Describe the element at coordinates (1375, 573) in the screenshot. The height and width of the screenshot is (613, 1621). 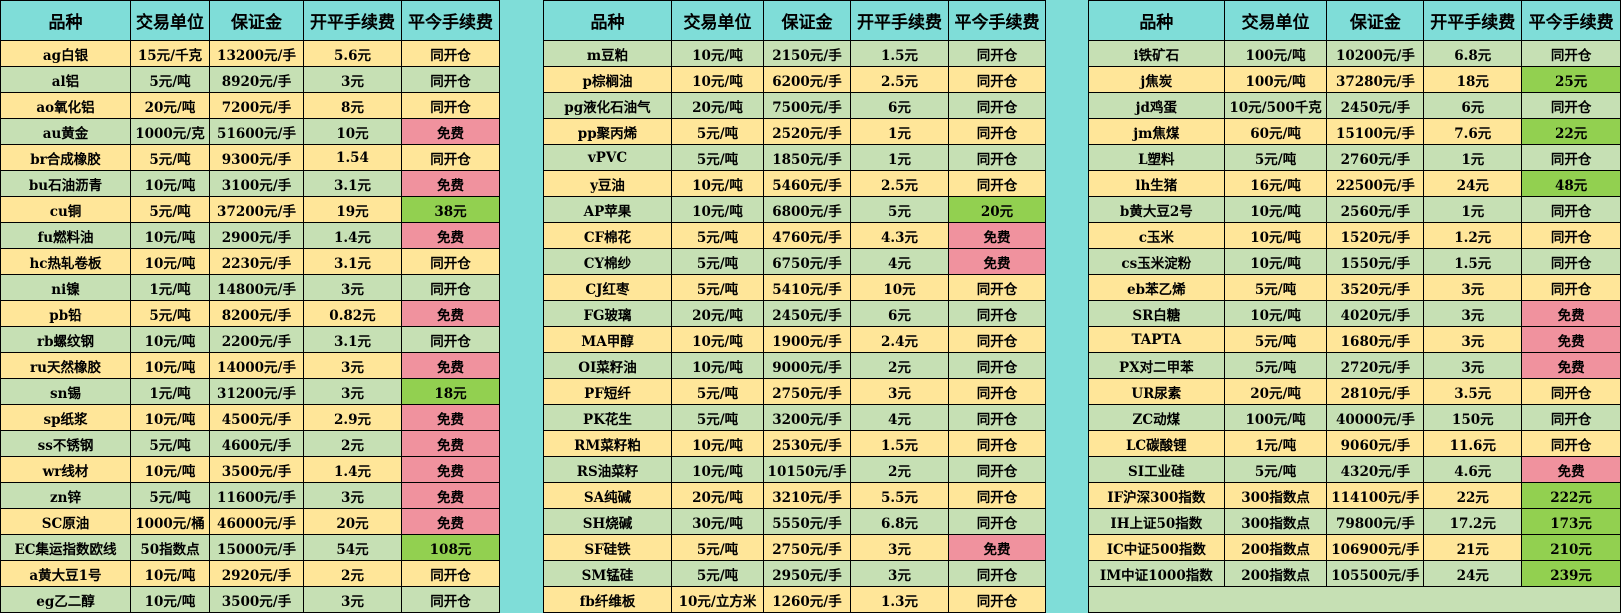
I see `margin-cell: 105500元/手` at that location.